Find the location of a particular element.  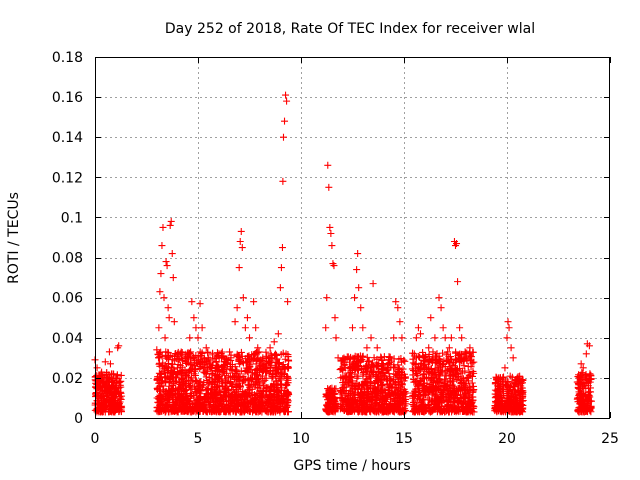

y-tick-label: 0.08 is located at coordinates (67, 259).